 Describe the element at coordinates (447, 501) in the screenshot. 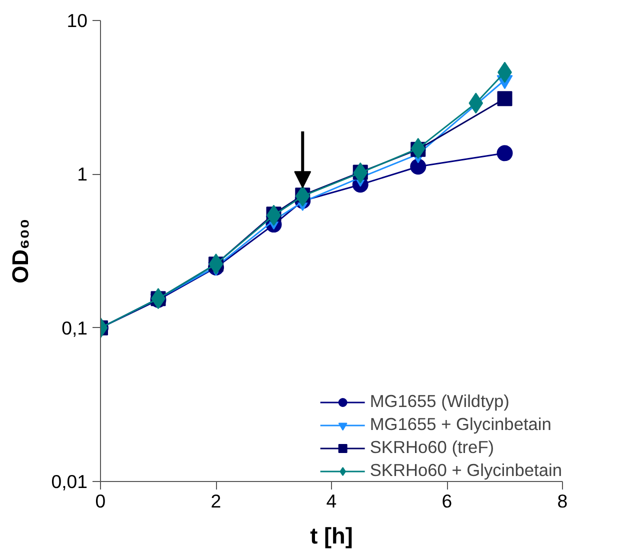

I see `x-tick-label: 6` at that location.